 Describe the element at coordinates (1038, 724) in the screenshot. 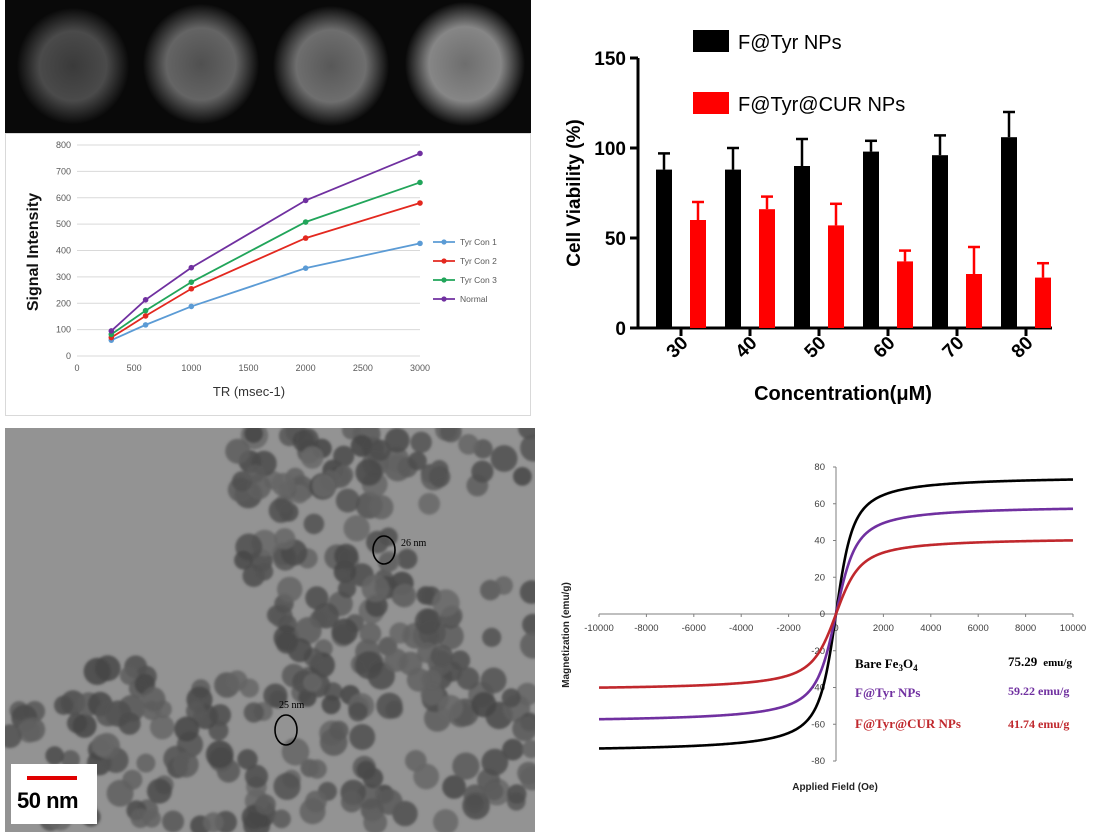

I see `legend-fcur-value: 41.74 emu/g` at that location.